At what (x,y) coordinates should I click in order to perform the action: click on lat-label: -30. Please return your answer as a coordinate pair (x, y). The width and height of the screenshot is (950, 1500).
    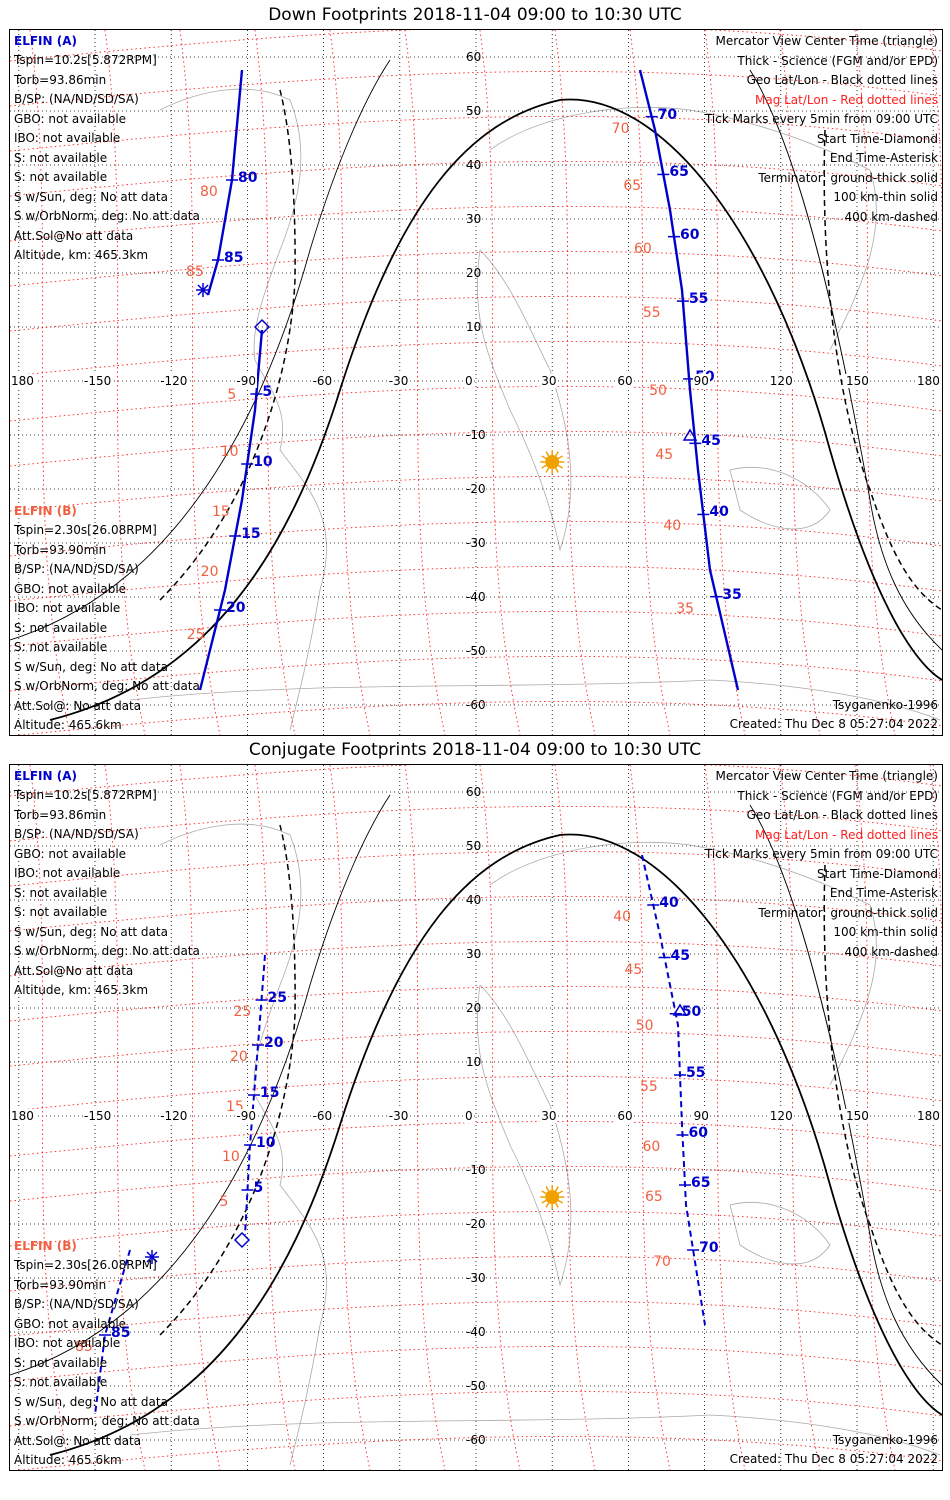
    Looking at the image, I should click on (476, 543).